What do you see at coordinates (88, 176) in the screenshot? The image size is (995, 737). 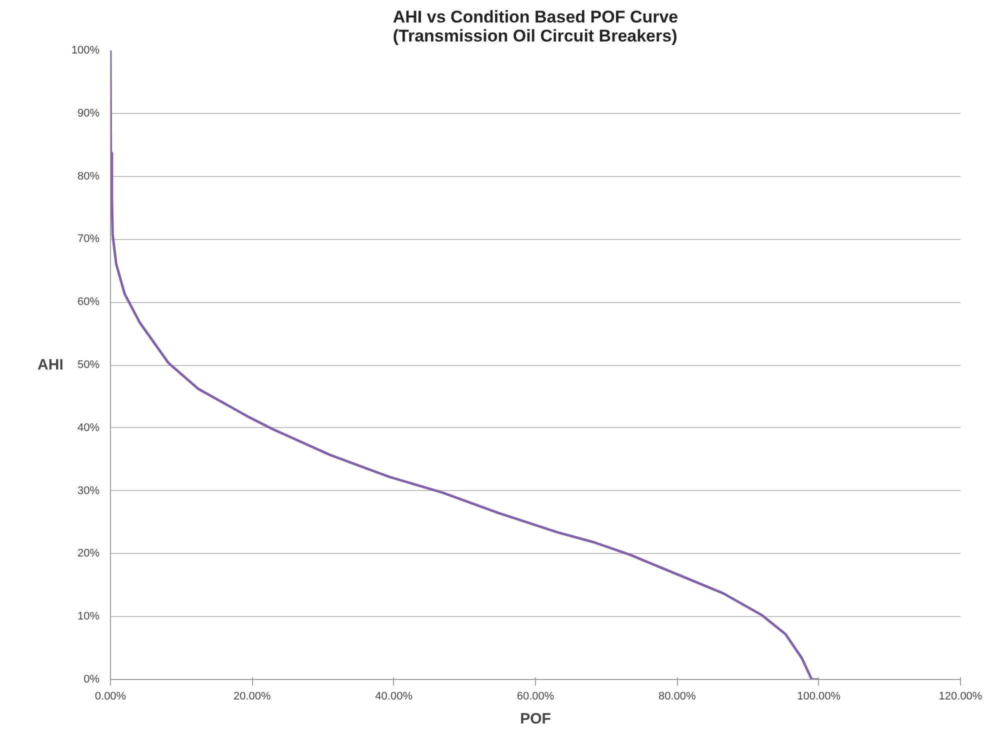 I see `y-tick-label: 80%` at bounding box center [88, 176].